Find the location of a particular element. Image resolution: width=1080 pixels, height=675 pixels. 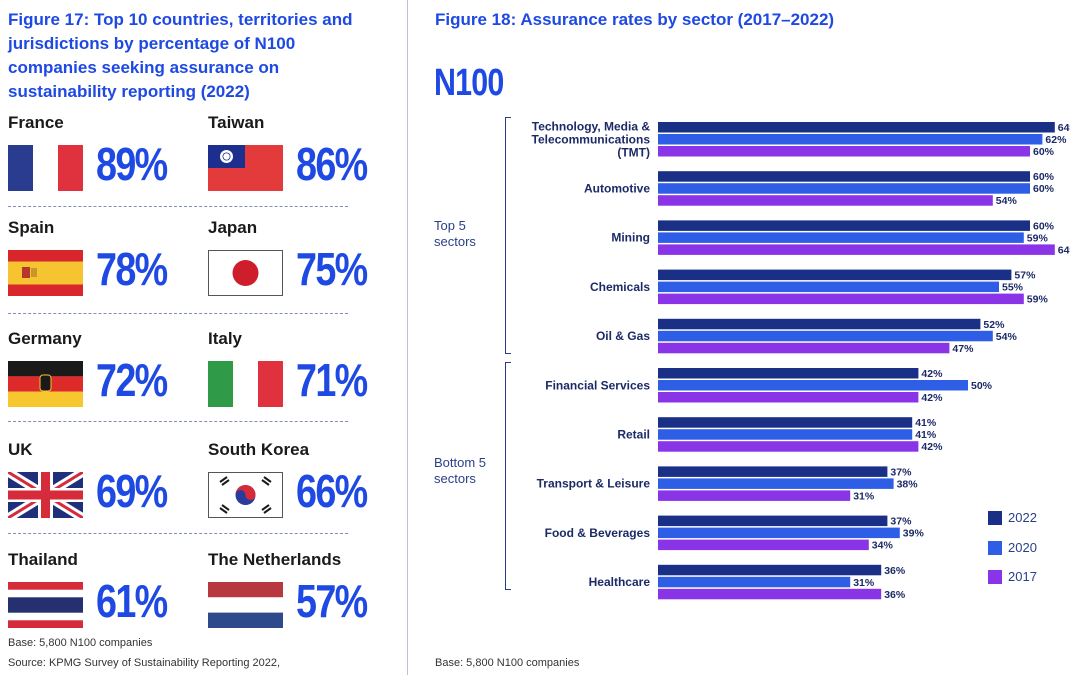

category-label: Healthcare is located at coordinates (620, 582).